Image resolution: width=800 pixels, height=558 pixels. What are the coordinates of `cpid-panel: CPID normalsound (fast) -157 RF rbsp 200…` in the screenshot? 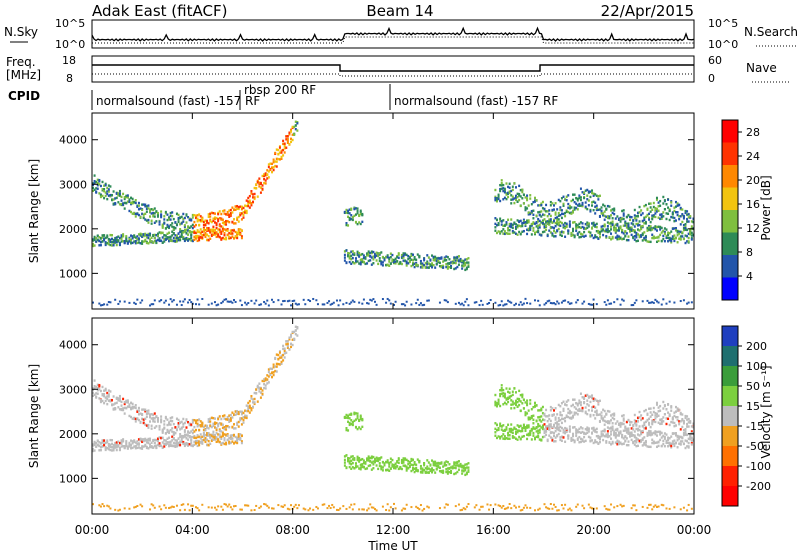 It's located at (283, 96).